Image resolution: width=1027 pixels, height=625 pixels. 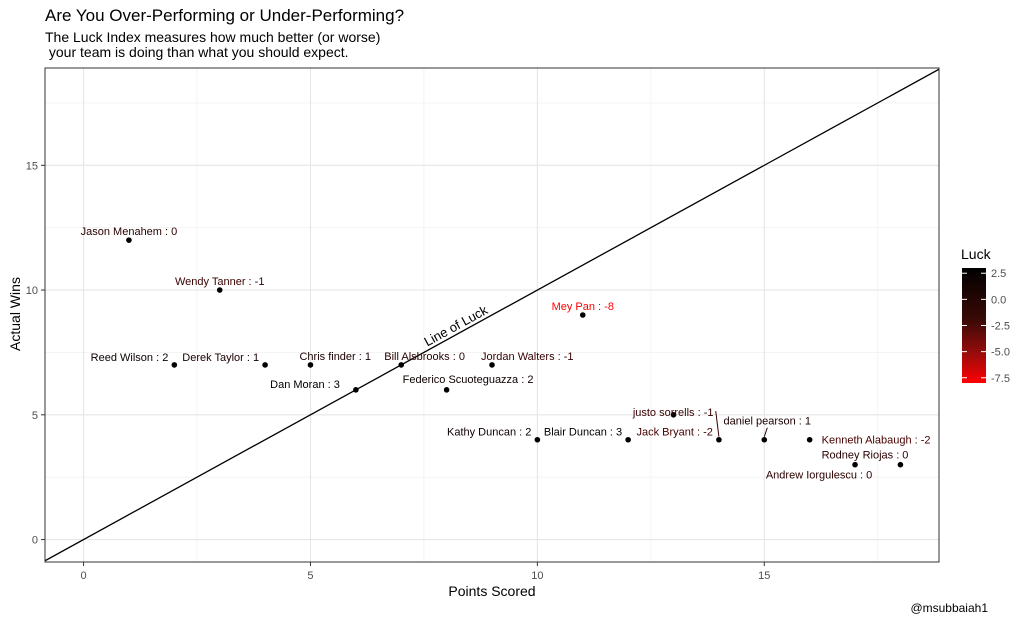 What do you see at coordinates (876, 441) in the screenshot?
I see `point-label: Kenneth Alabaugh : -2` at bounding box center [876, 441].